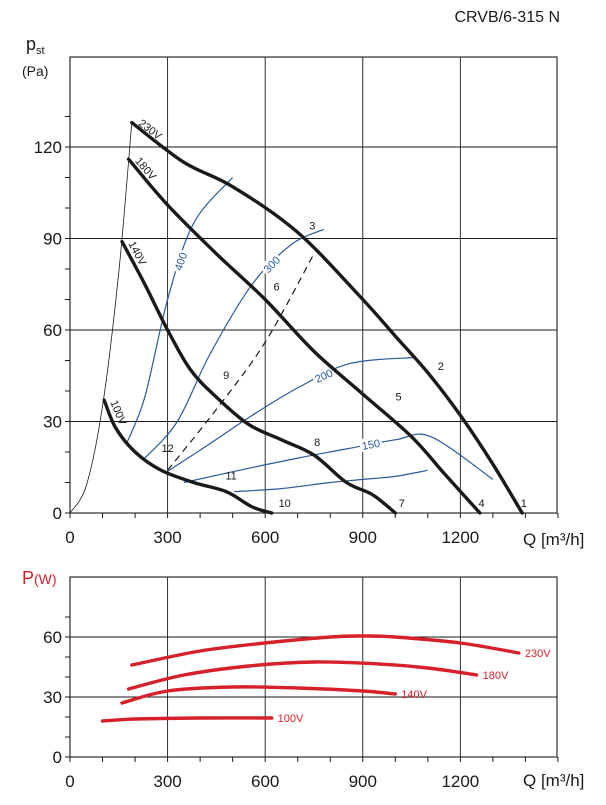 Image resolution: width=606 pixels, height=805 pixels. I want to click on power-axis-label: P(W), so click(39, 578).